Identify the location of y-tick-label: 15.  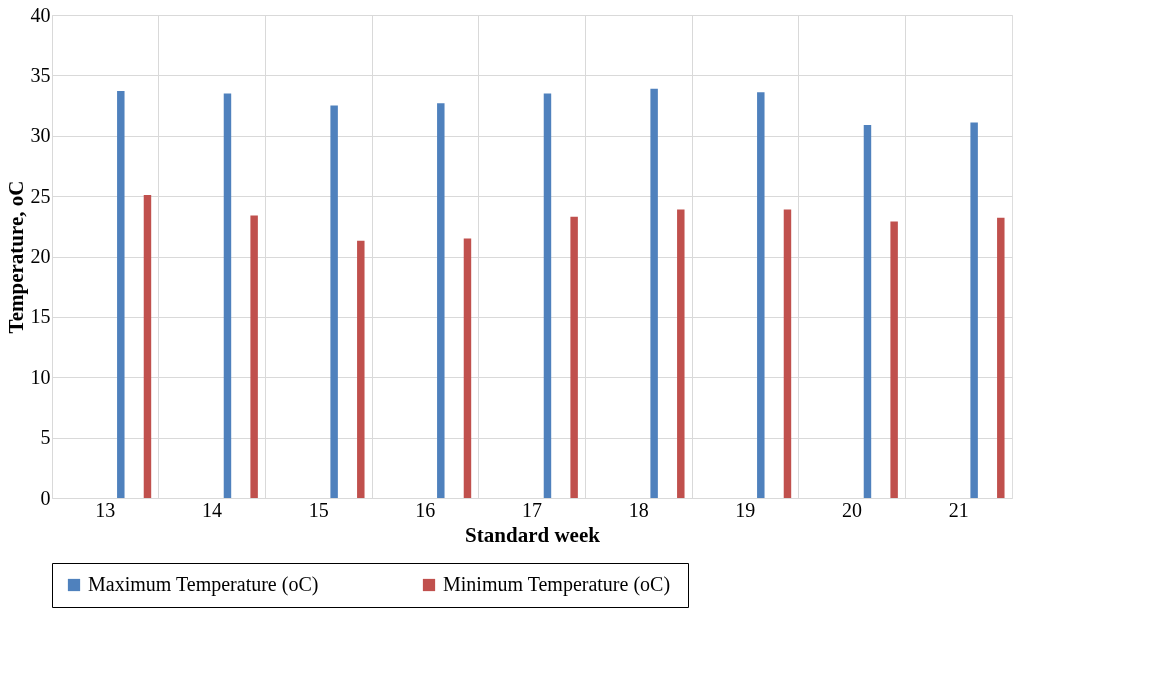
(40, 316).